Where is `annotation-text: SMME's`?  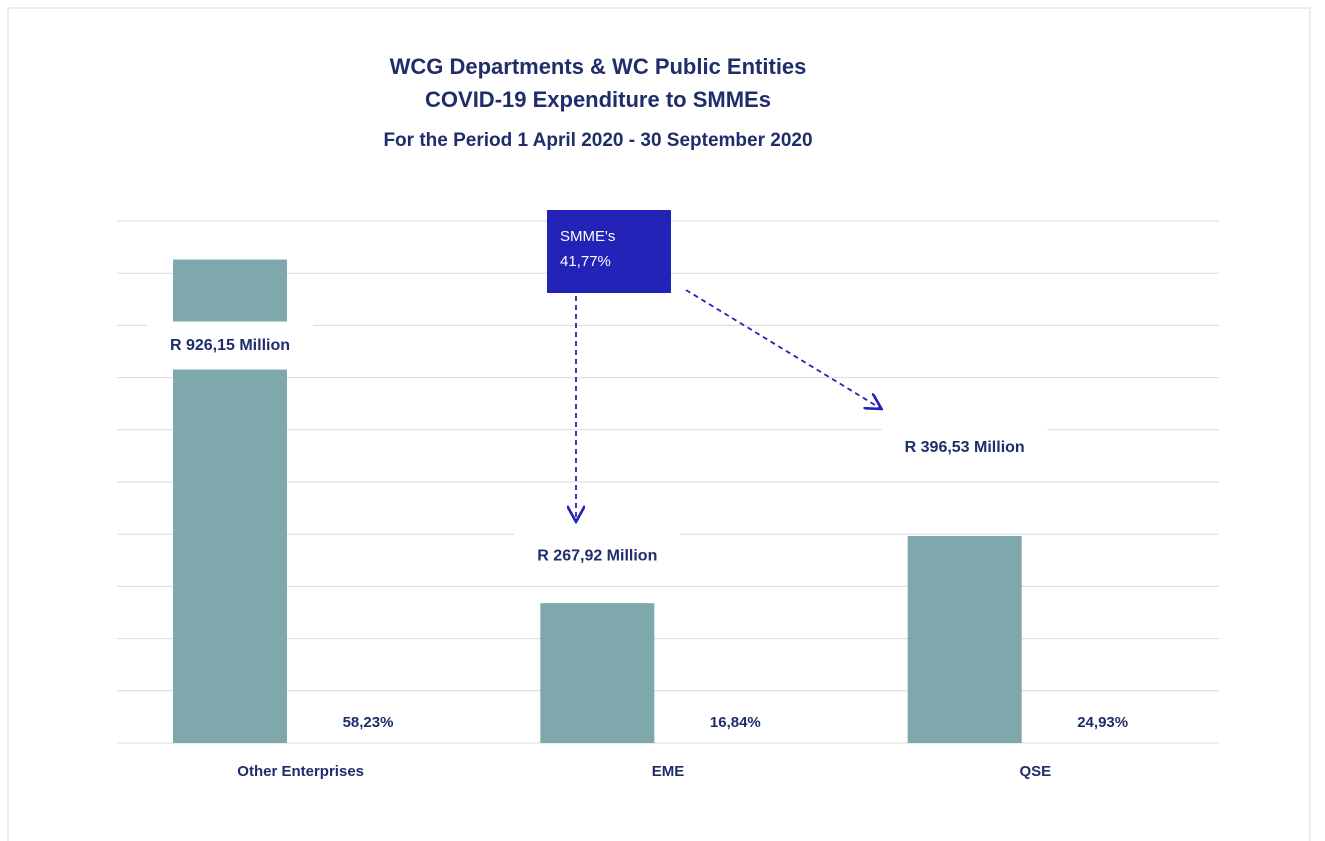 annotation-text: SMME's is located at coordinates (587, 236).